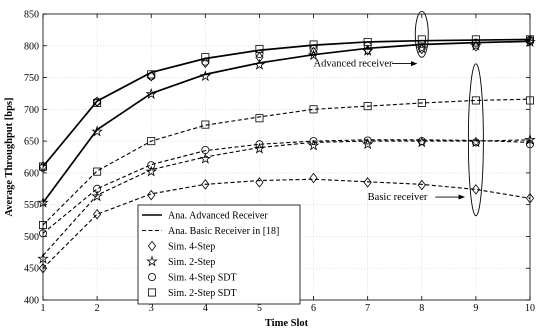  Describe the element at coordinates (313, 308) in the screenshot. I see `x-tick-label: 6` at that location.